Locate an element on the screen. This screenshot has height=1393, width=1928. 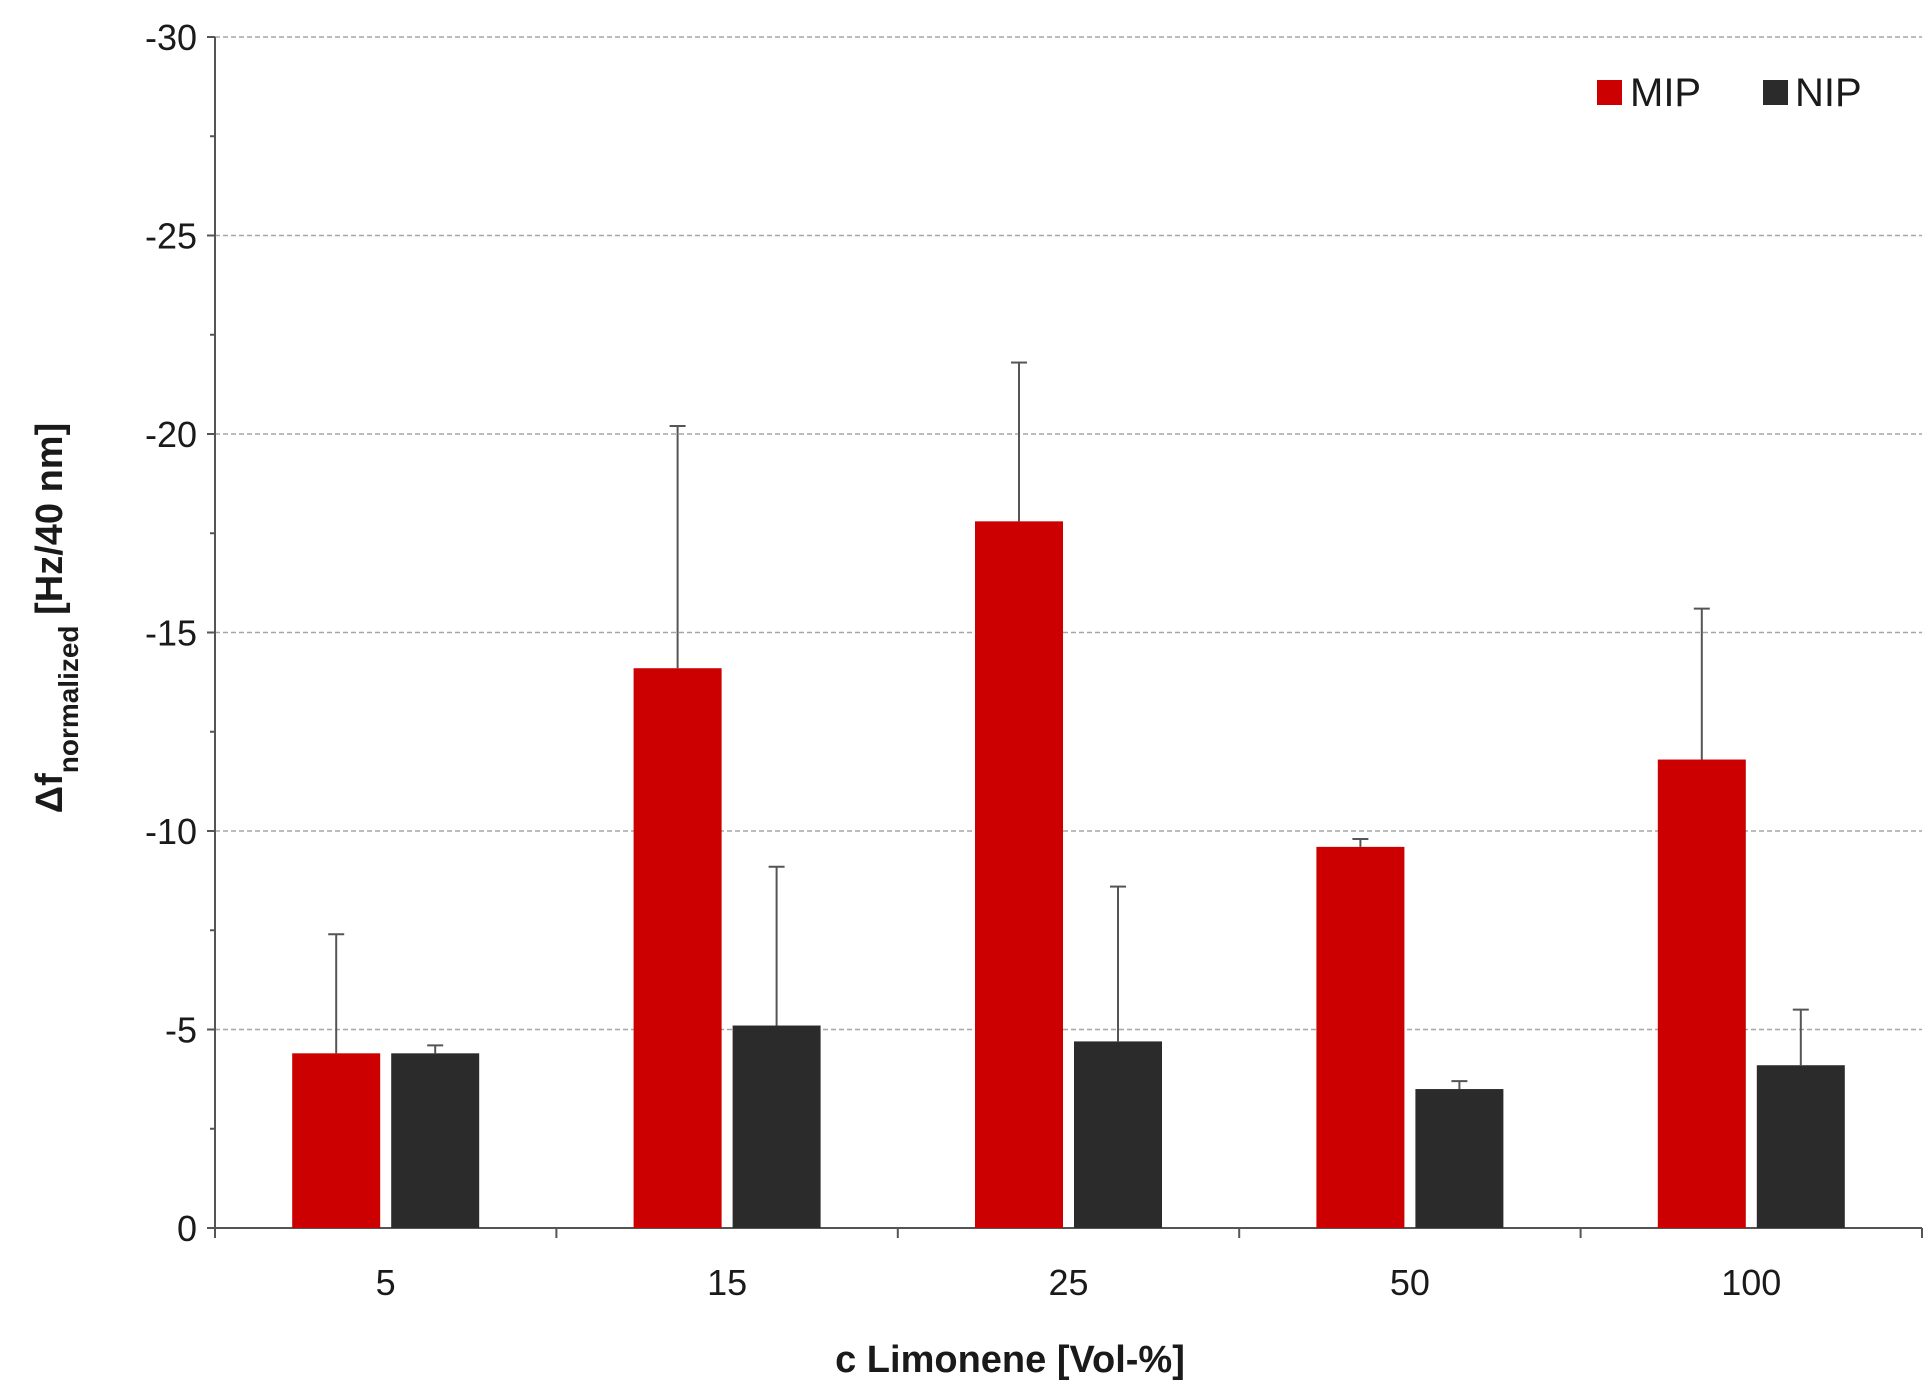
y-tick-label: 0 is located at coordinates (187, 1228).